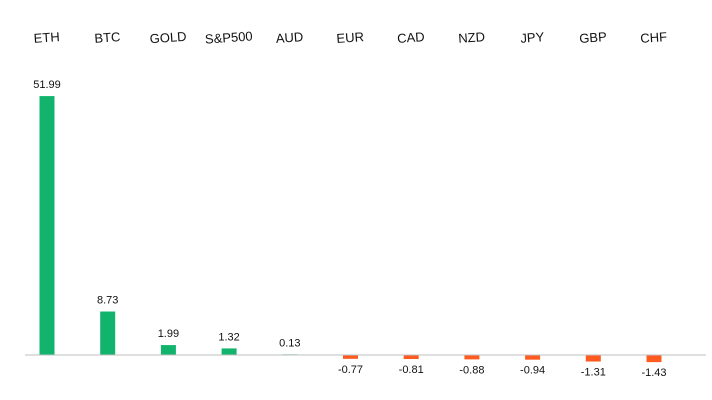 The image size is (712, 400). What do you see at coordinates (168, 334) in the screenshot?
I see `value-label-gold: 1.99` at bounding box center [168, 334].